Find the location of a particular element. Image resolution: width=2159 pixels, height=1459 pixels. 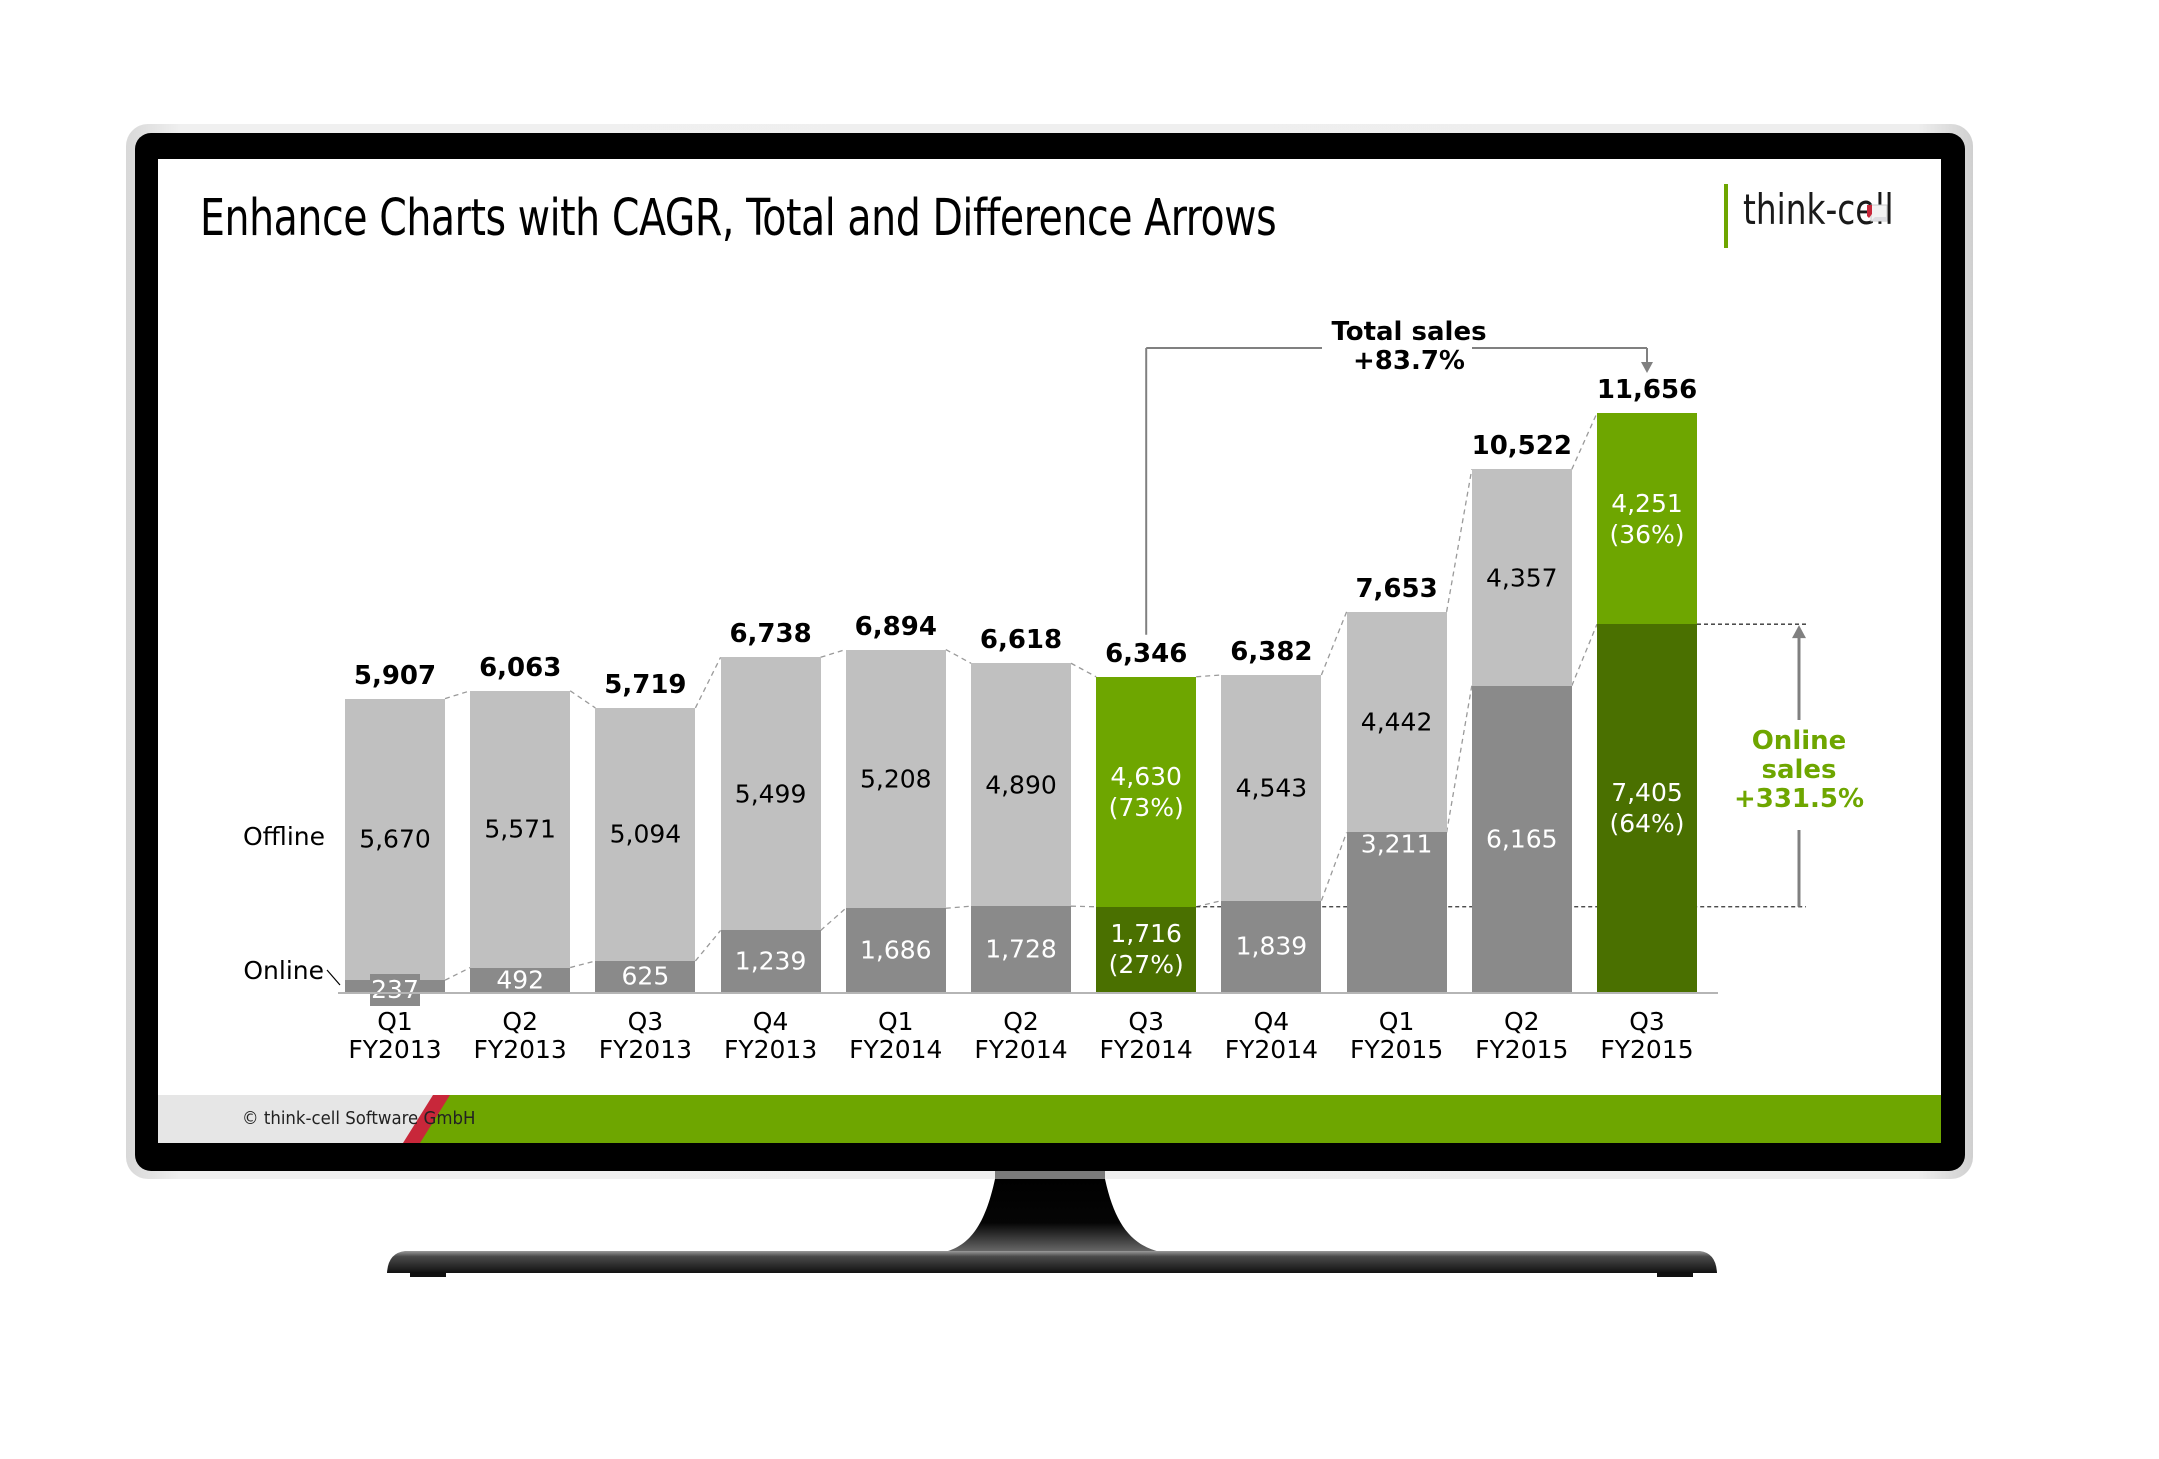

bar-segment-offline: 4,251 (36%) is located at coordinates (1647, 519).